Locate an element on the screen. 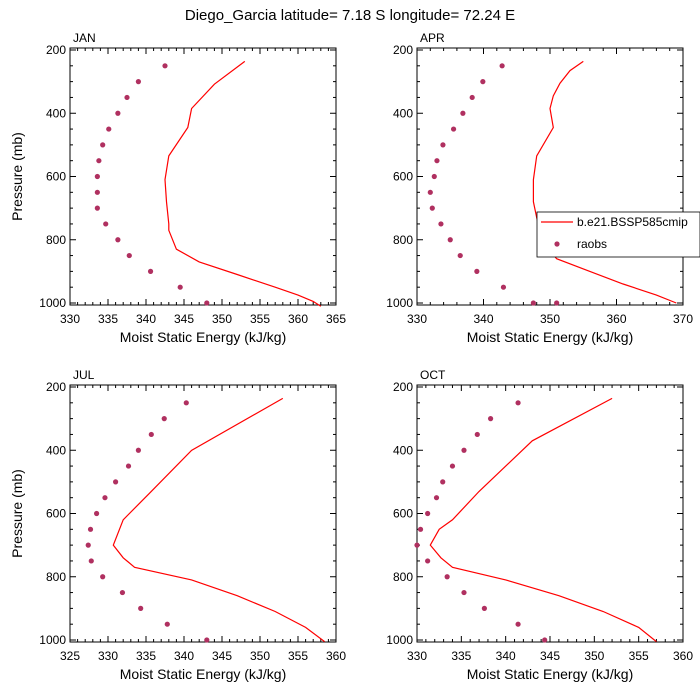 This screenshot has width=700, height=700. x-tick-label: 325 is located at coordinates (70, 656).